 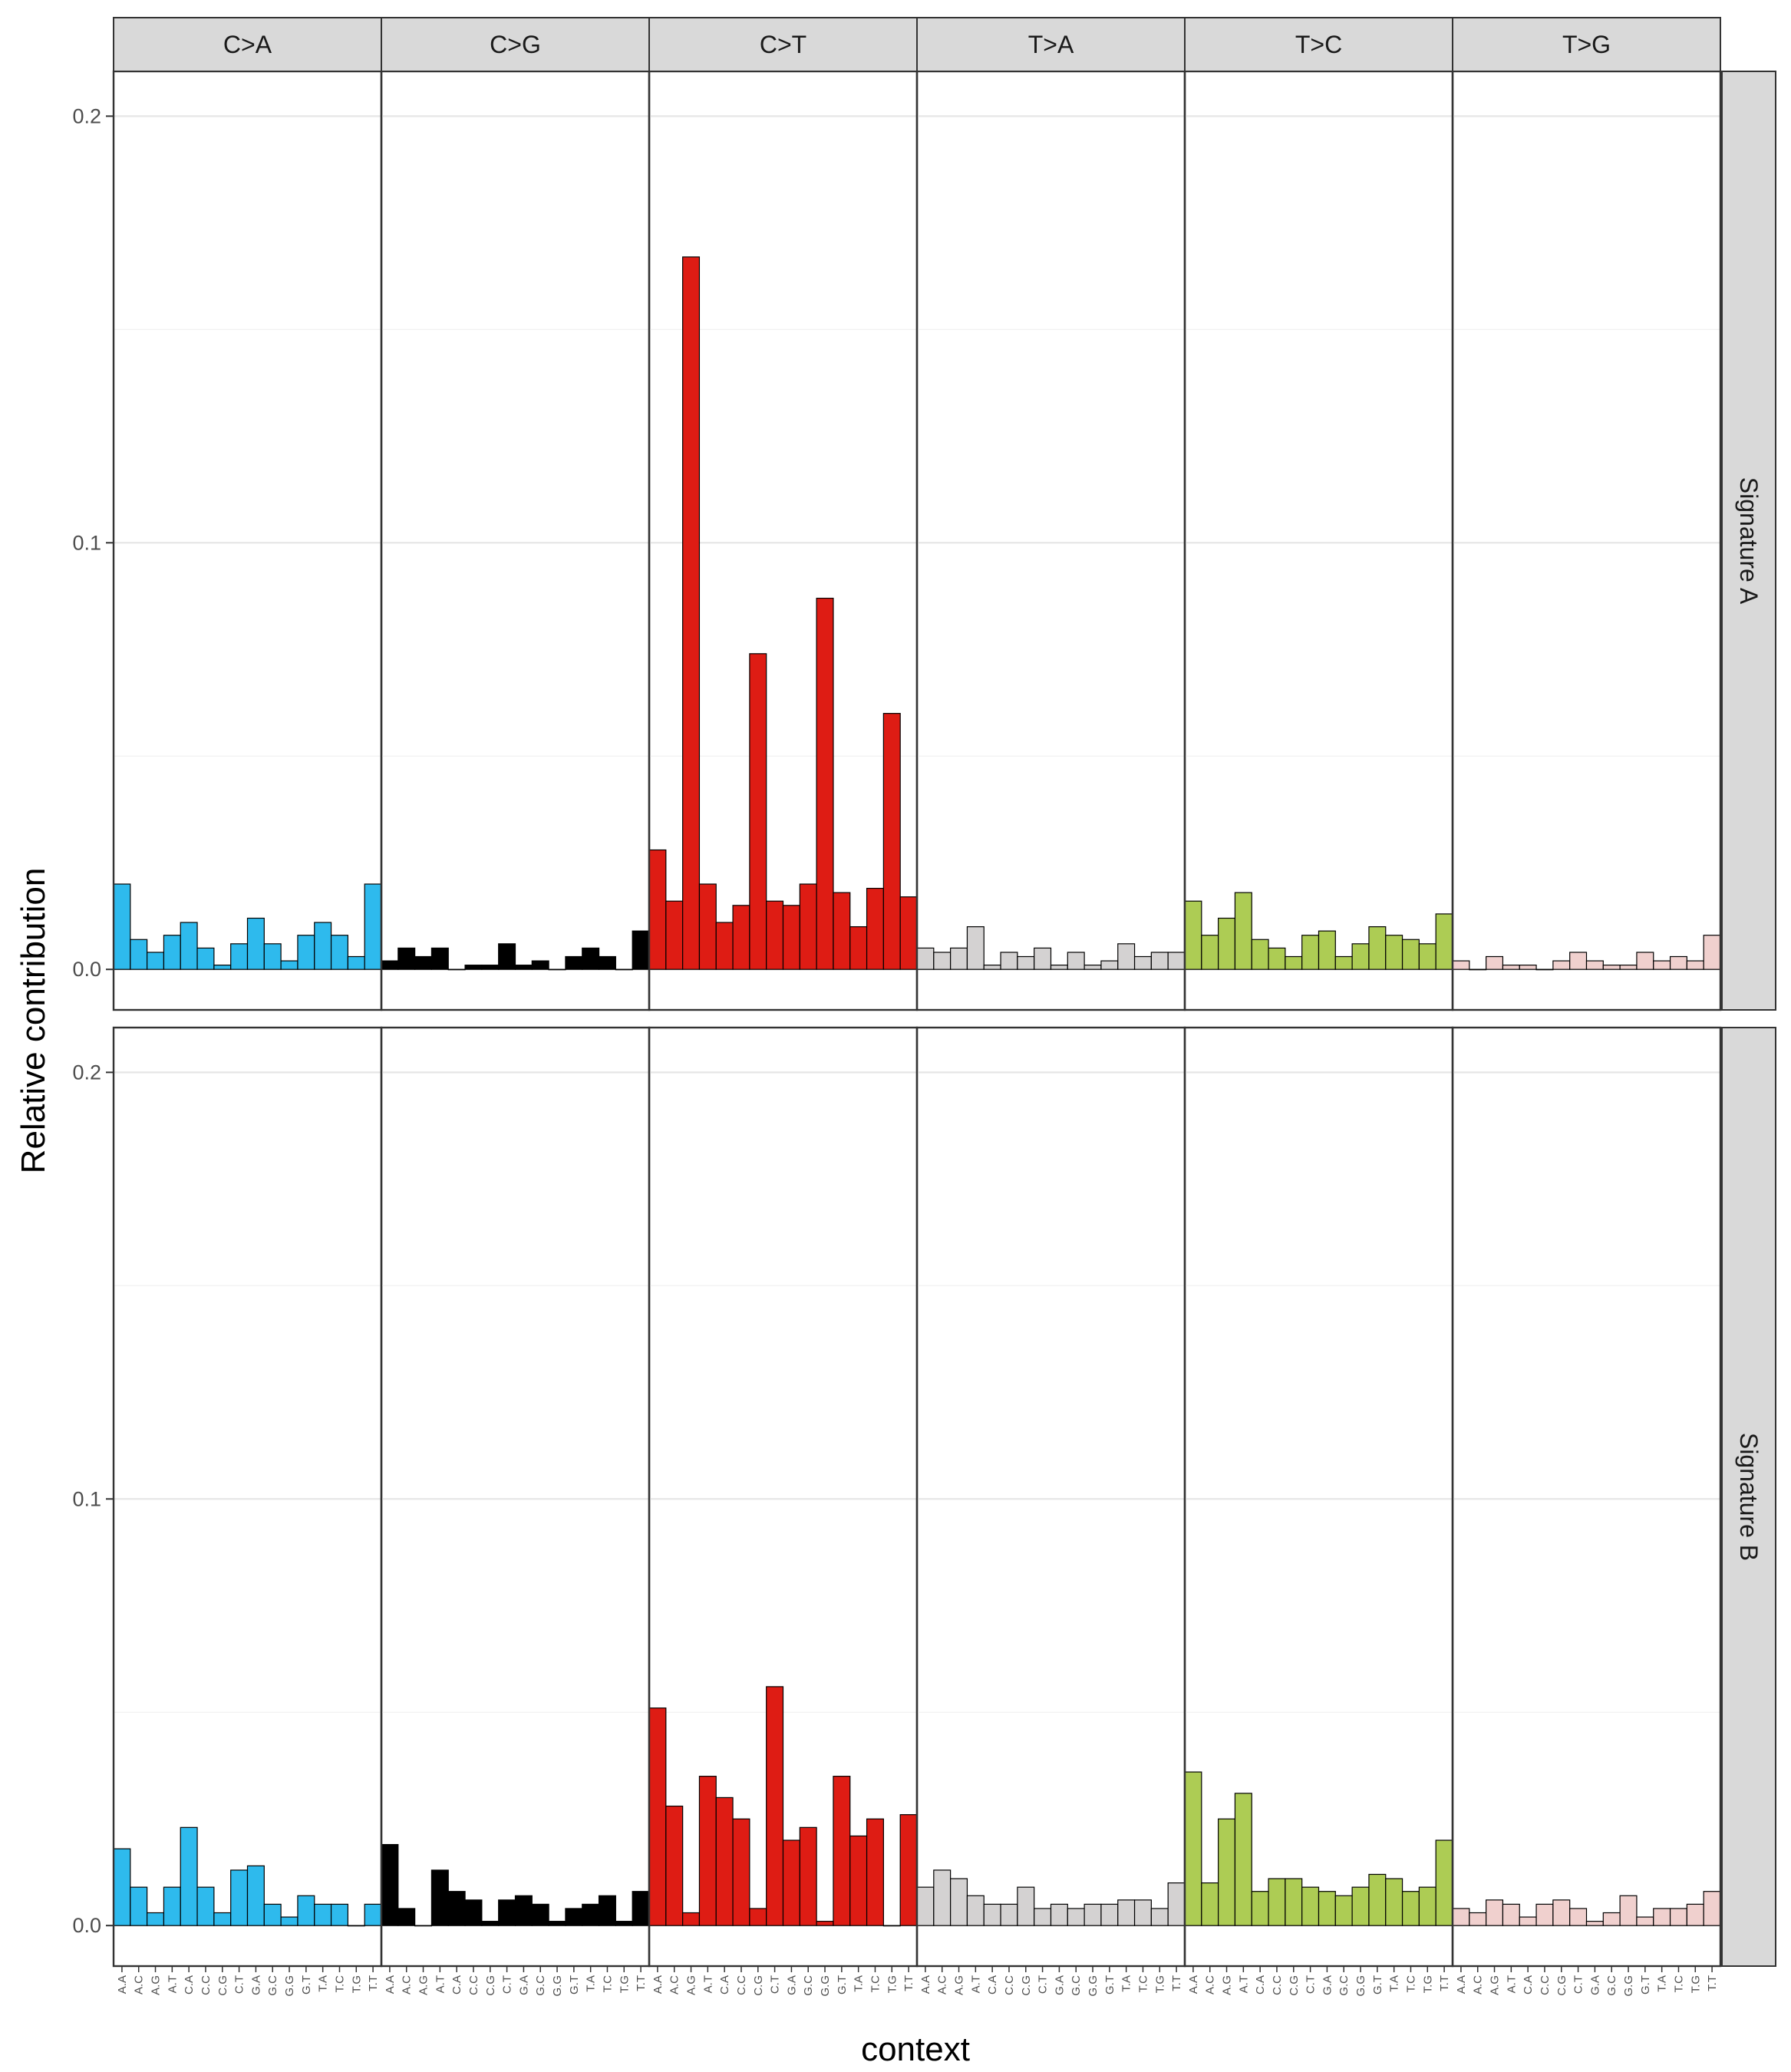 I want to click on bar-C>G-G.C, so click(x=540, y=1914).